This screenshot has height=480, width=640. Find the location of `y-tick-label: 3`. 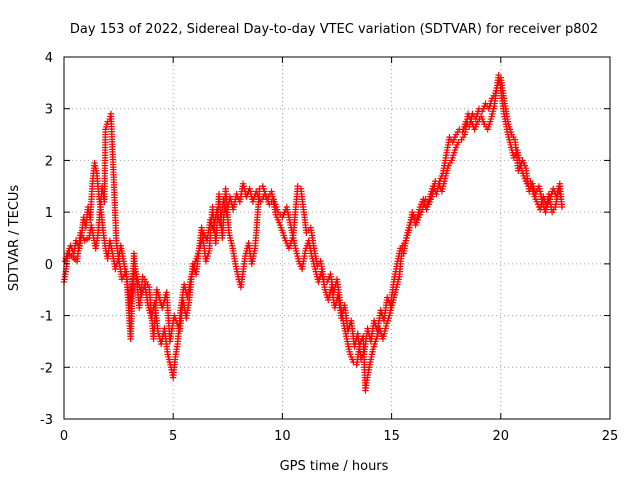

y-tick-label: 3 is located at coordinates (49, 110).